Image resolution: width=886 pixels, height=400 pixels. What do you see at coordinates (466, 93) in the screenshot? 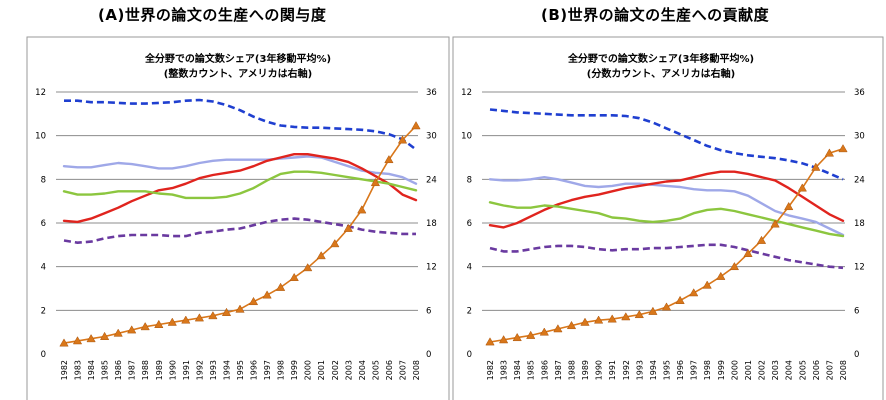
I see `chart-b-left-tick: 12` at bounding box center [466, 93].